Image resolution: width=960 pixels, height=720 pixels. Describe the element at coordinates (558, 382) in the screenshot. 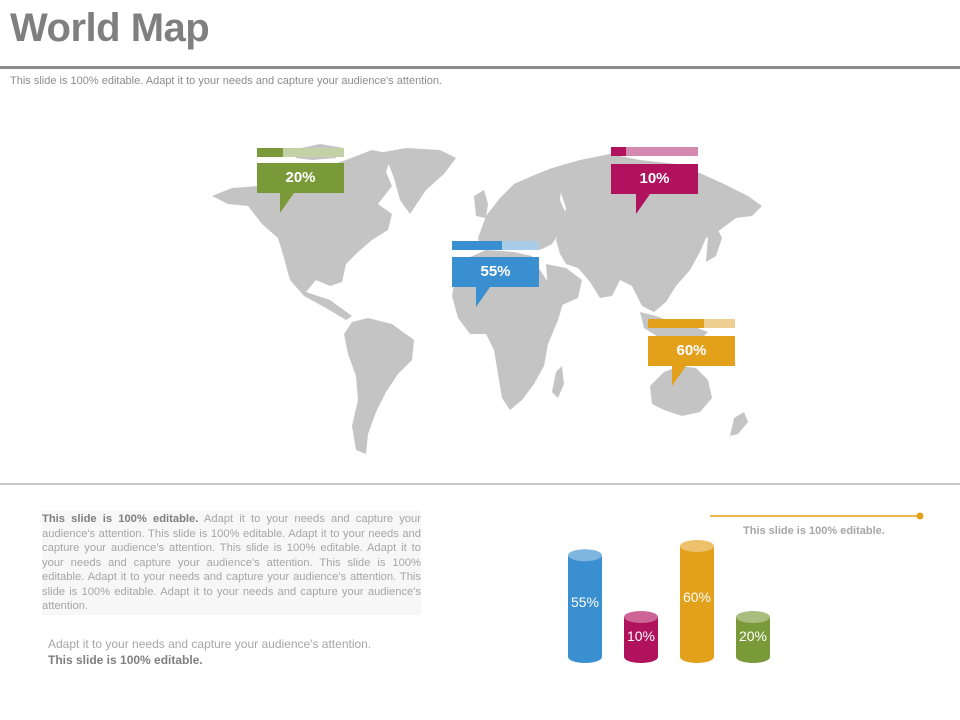

I see `continent-madagascar` at that location.